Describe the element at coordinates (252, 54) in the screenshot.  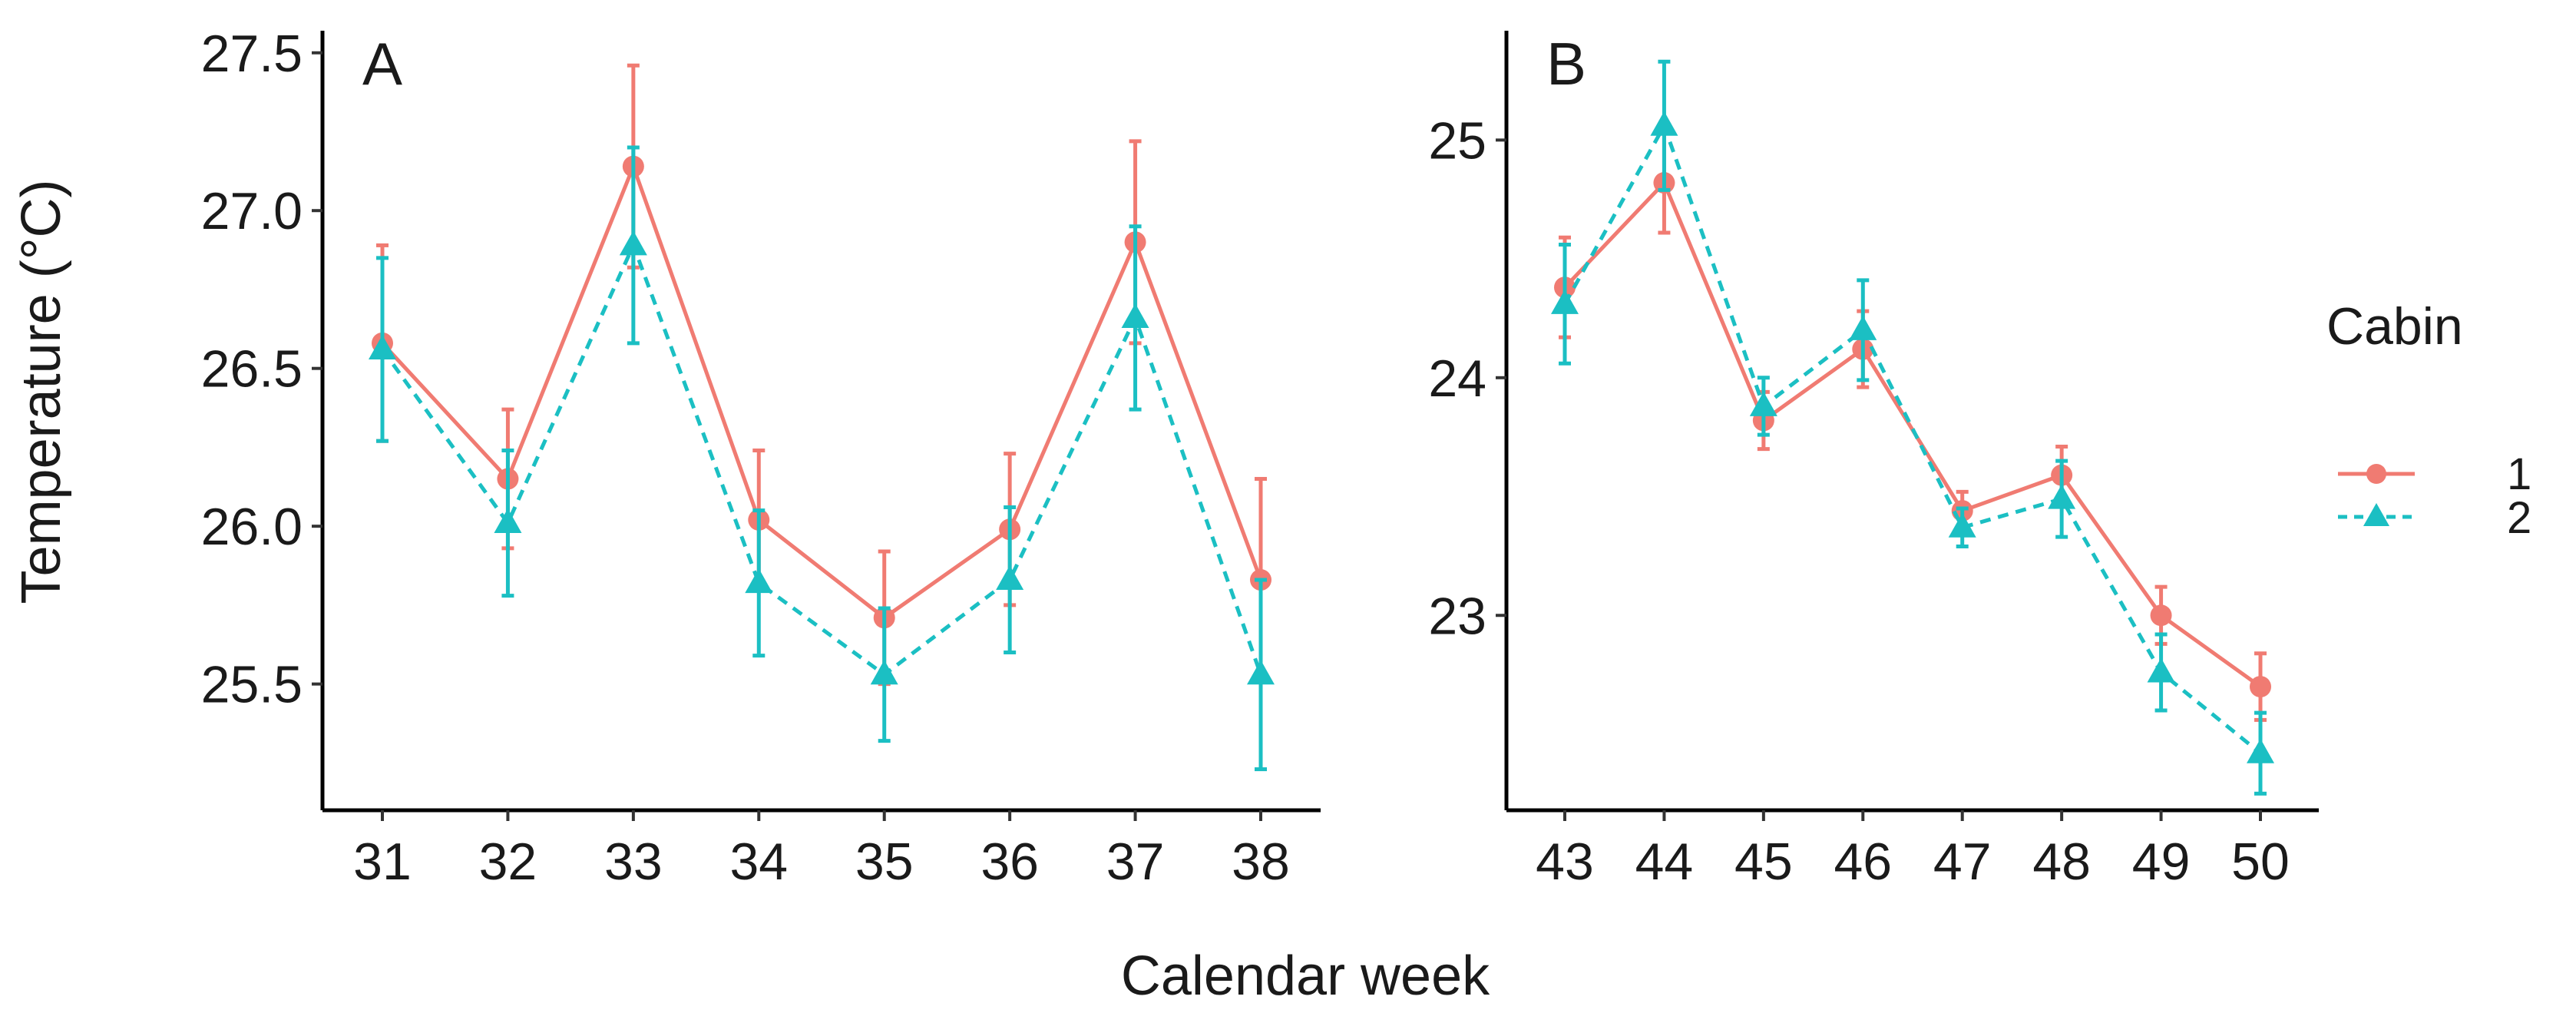
I see `y-tick-label: 27.5` at that location.